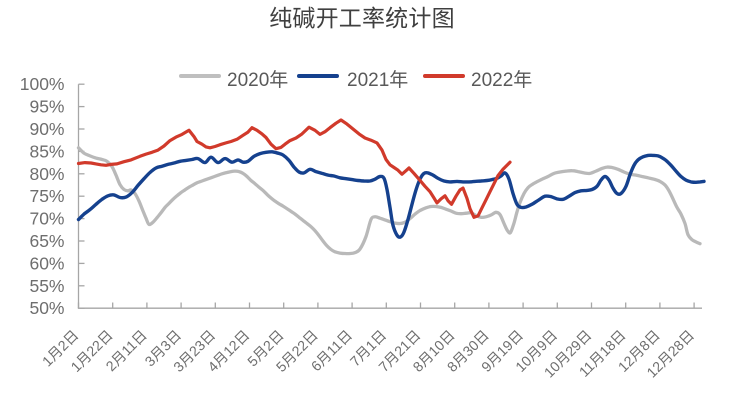  What do you see at coordinates (46, 263) in the screenshot?
I see `svg-text: 60%` at bounding box center [46, 263].